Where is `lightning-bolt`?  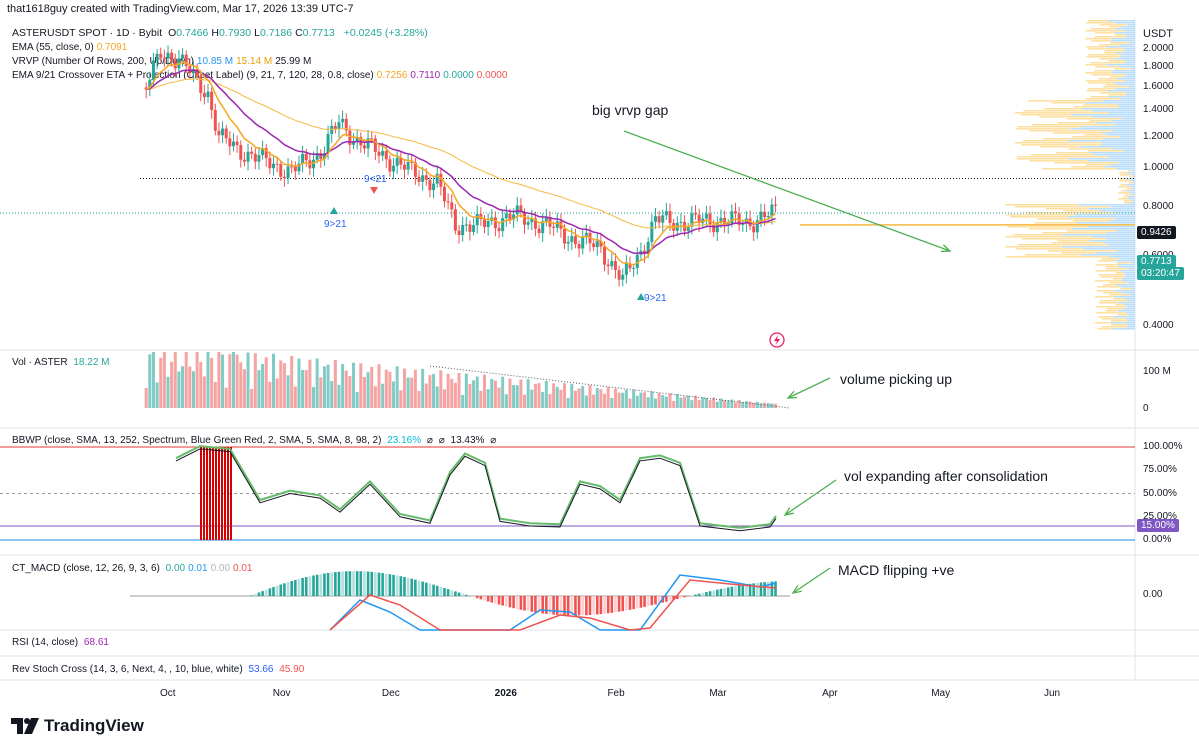 lightning-bolt is located at coordinates (777, 340).